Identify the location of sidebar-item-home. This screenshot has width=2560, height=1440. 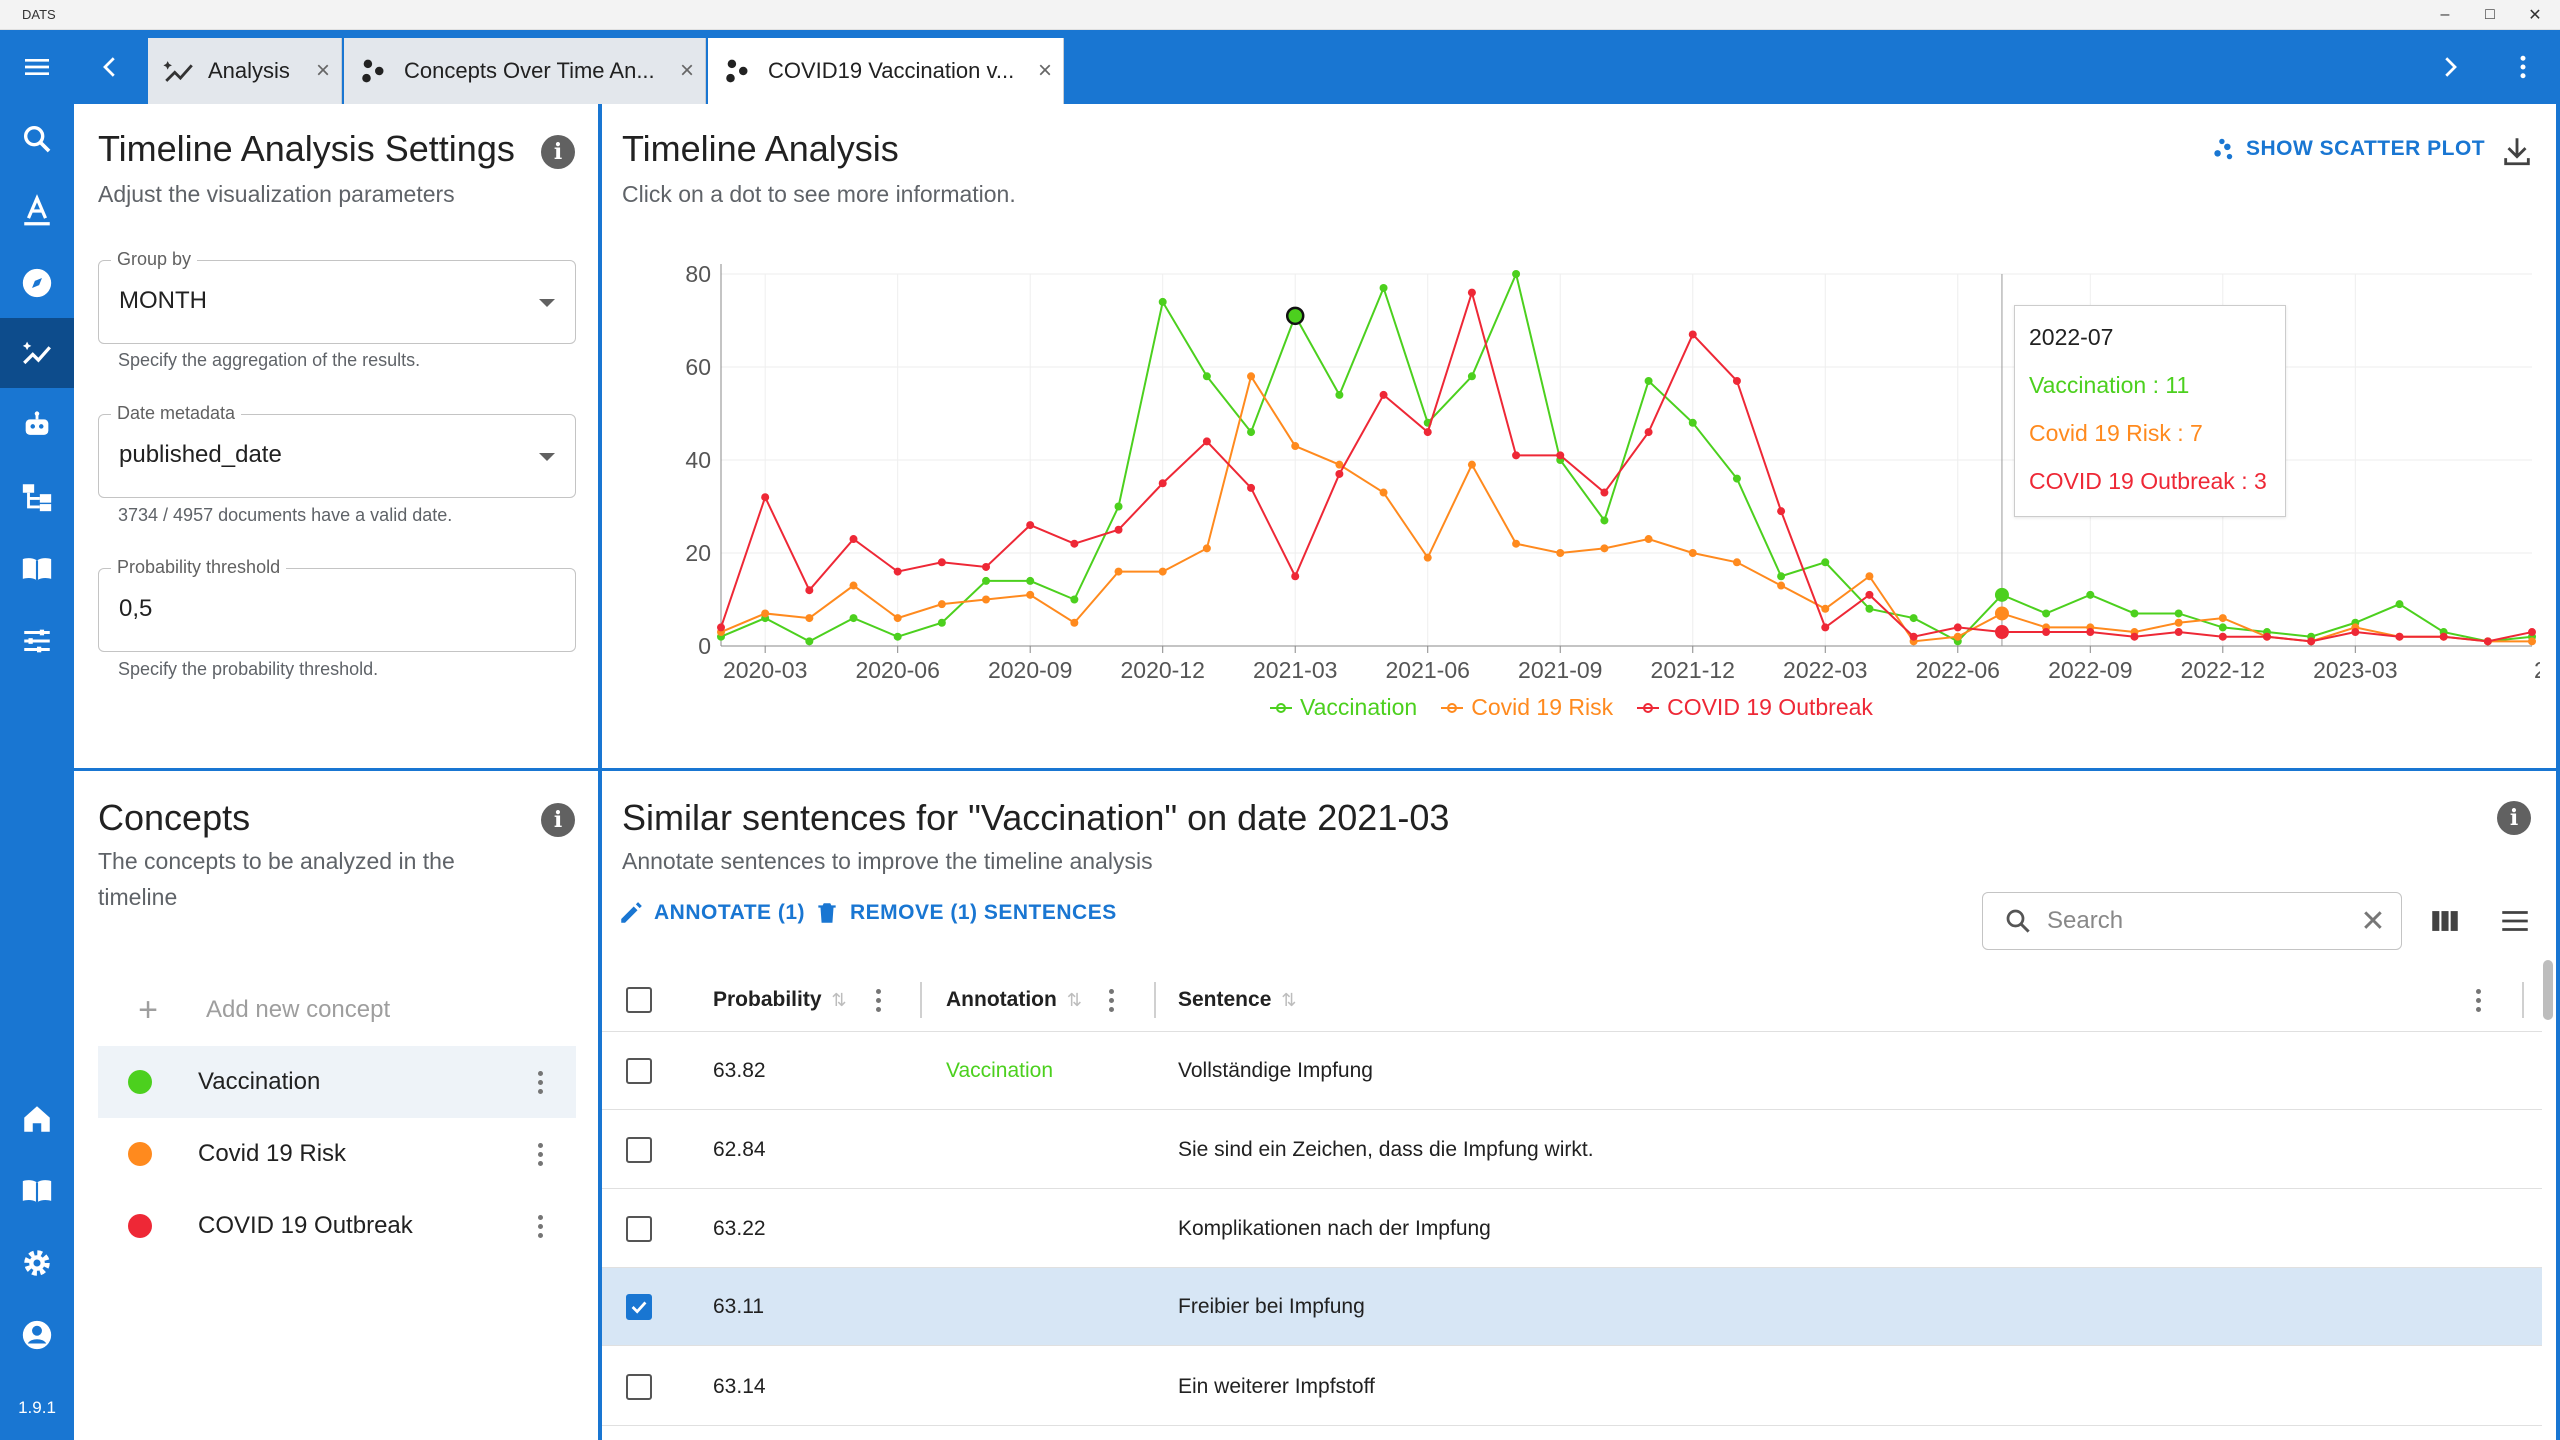
(37, 1119).